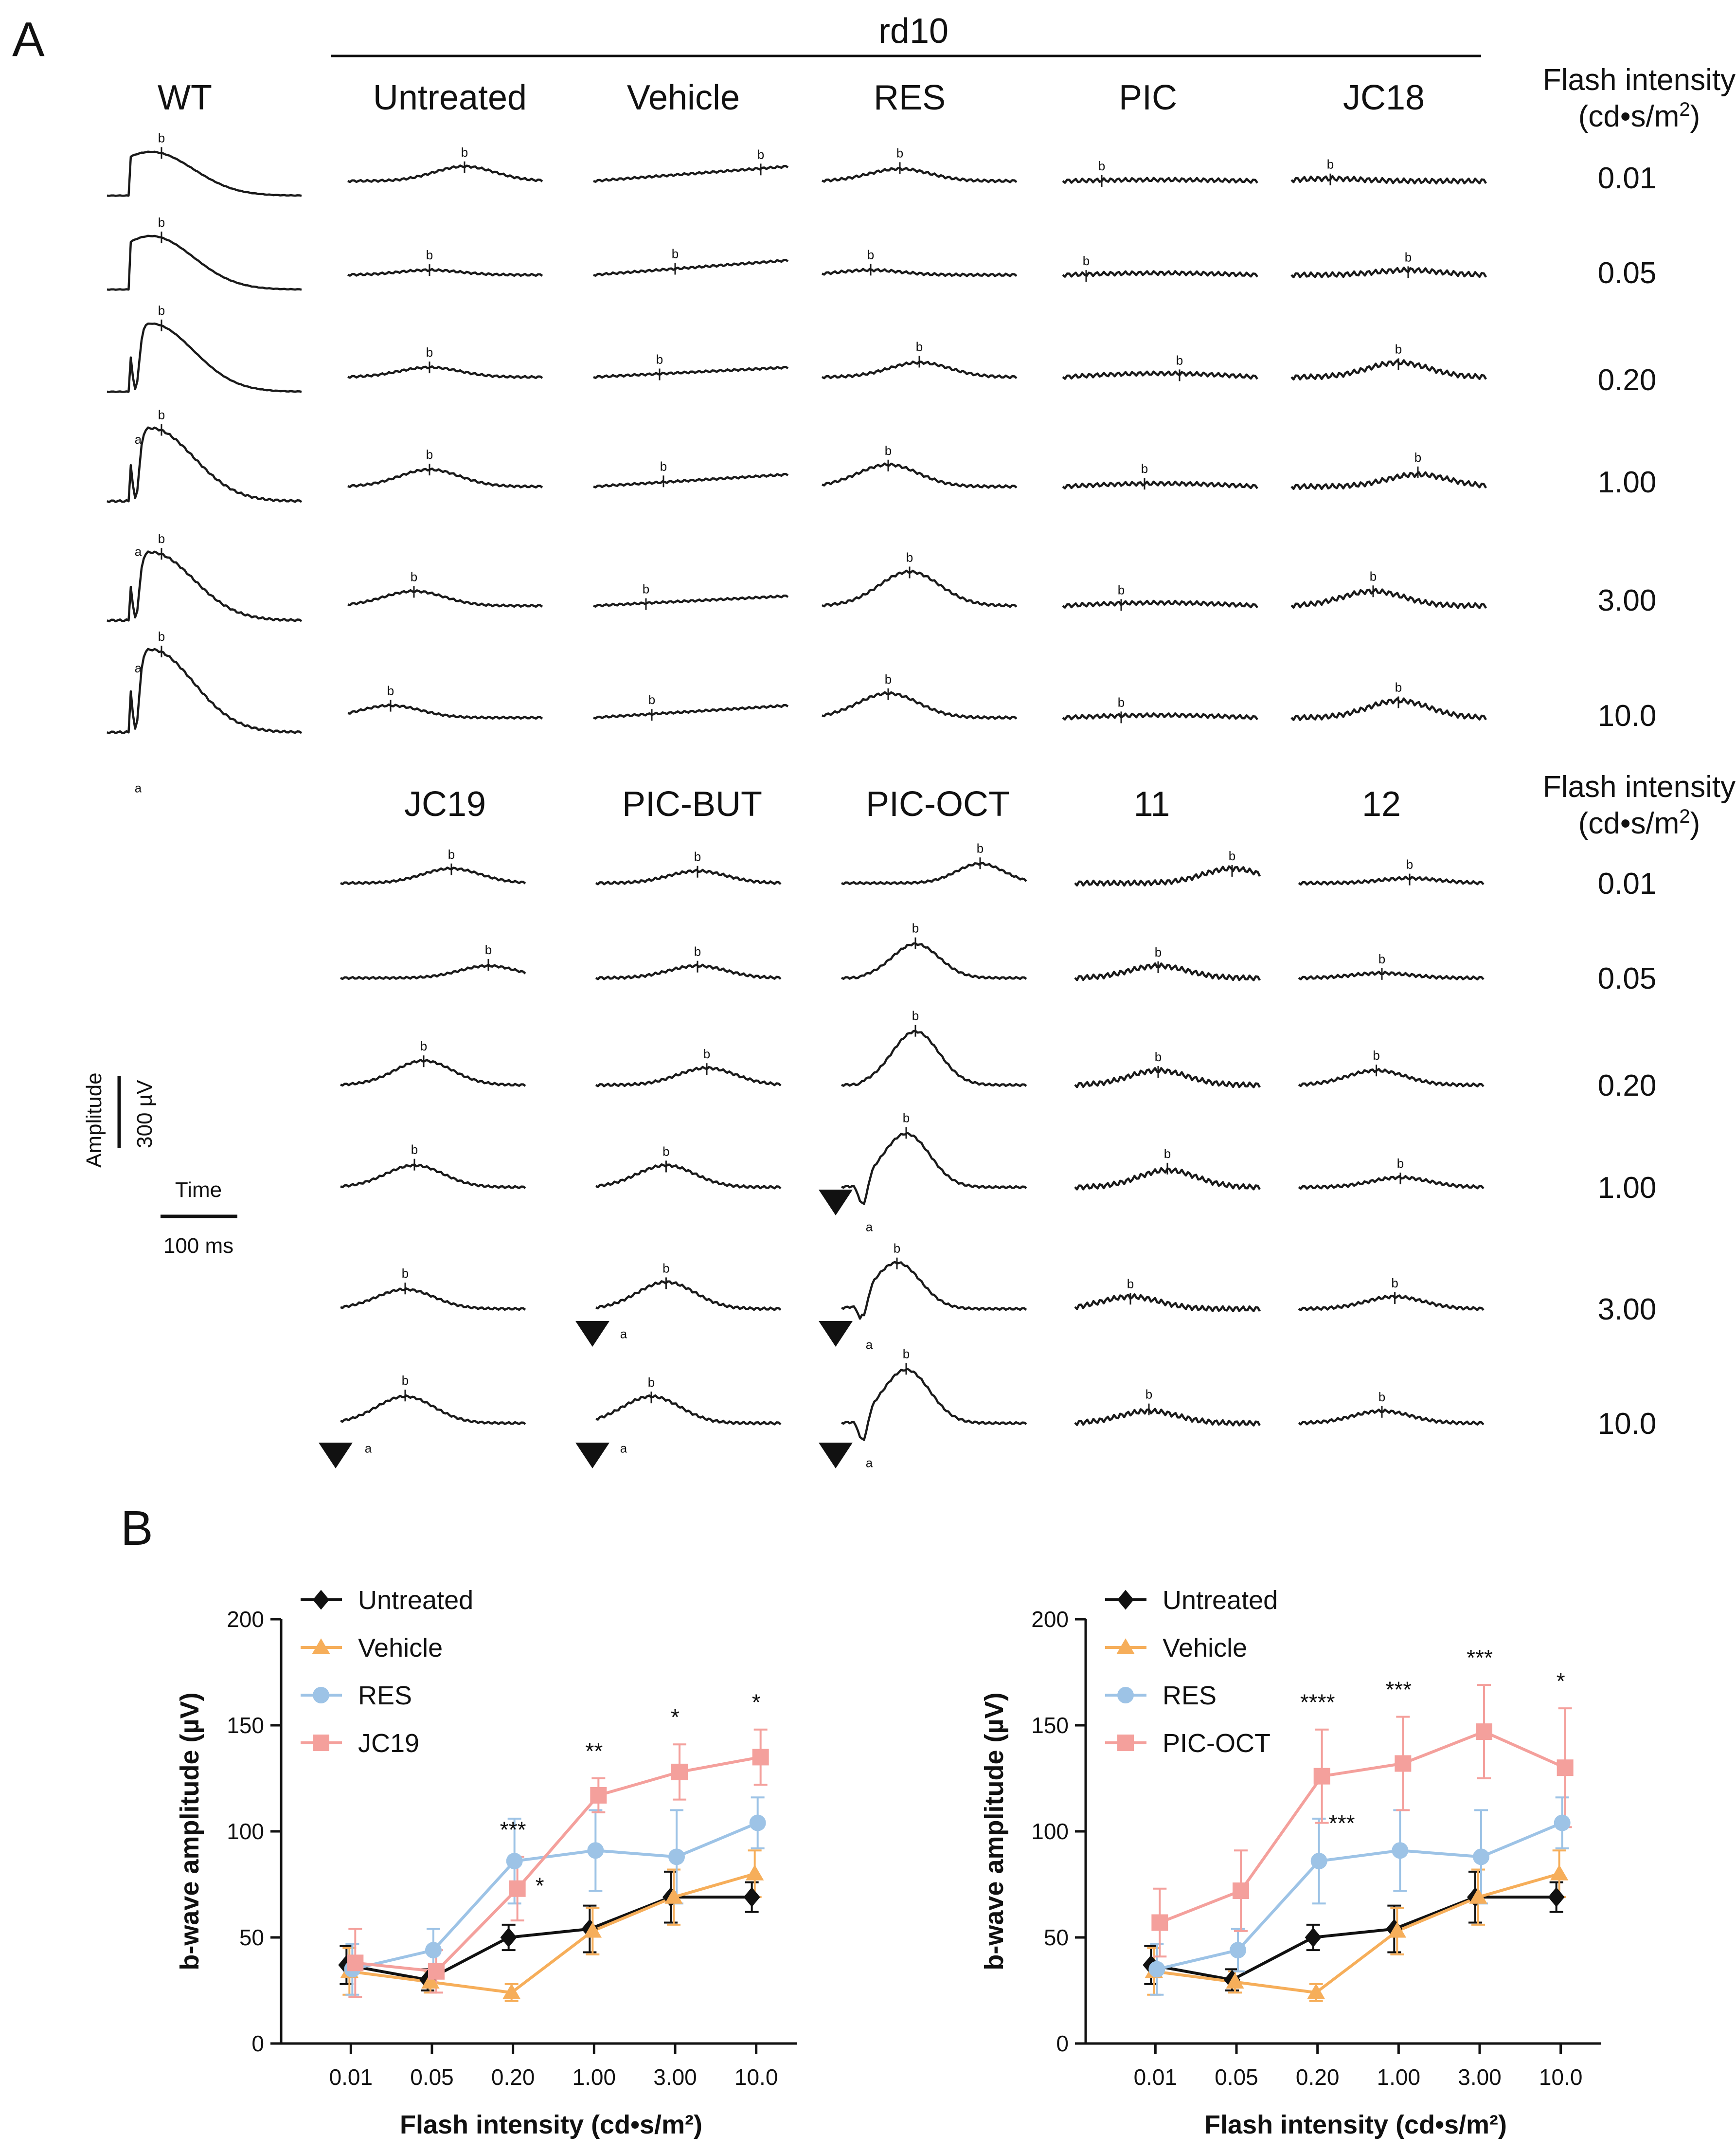  I want to click on panel-b-label: B, so click(137, 1528).